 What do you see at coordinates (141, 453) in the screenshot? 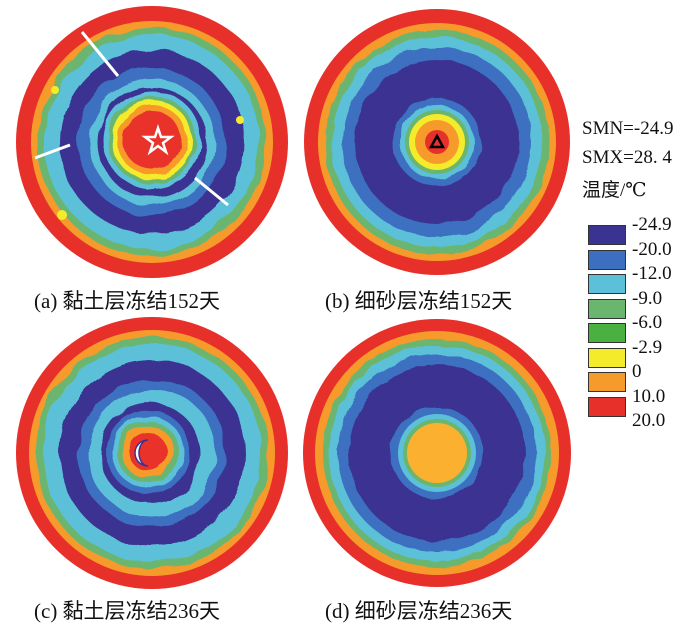
I see `crescent-icon` at bounding box center [141, 453].